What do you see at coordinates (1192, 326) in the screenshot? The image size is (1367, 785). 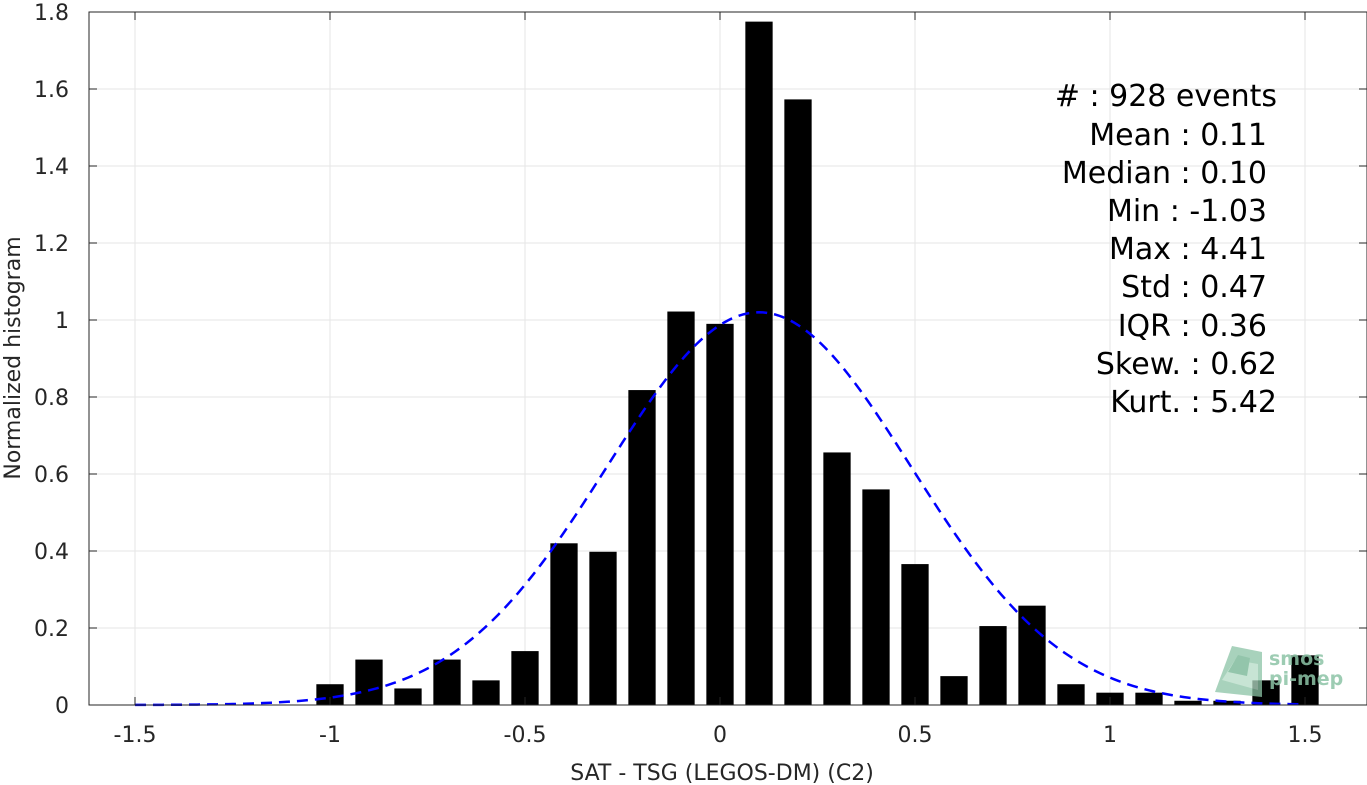 I see `stat-iqr: IQR : 0.36` at bounding box center [1192, 326].